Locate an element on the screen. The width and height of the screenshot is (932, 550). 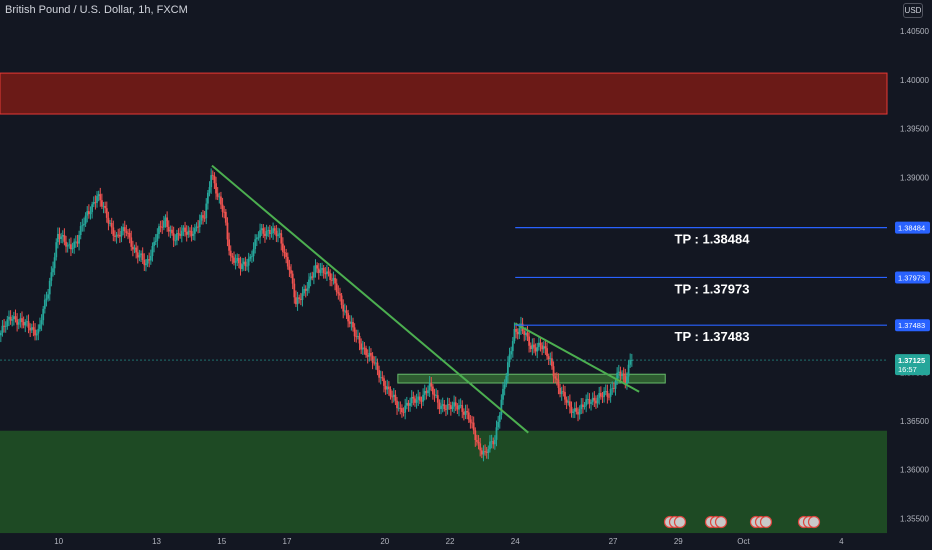
price-tick-label: 1.35500 is located at coordinates (914, 518).